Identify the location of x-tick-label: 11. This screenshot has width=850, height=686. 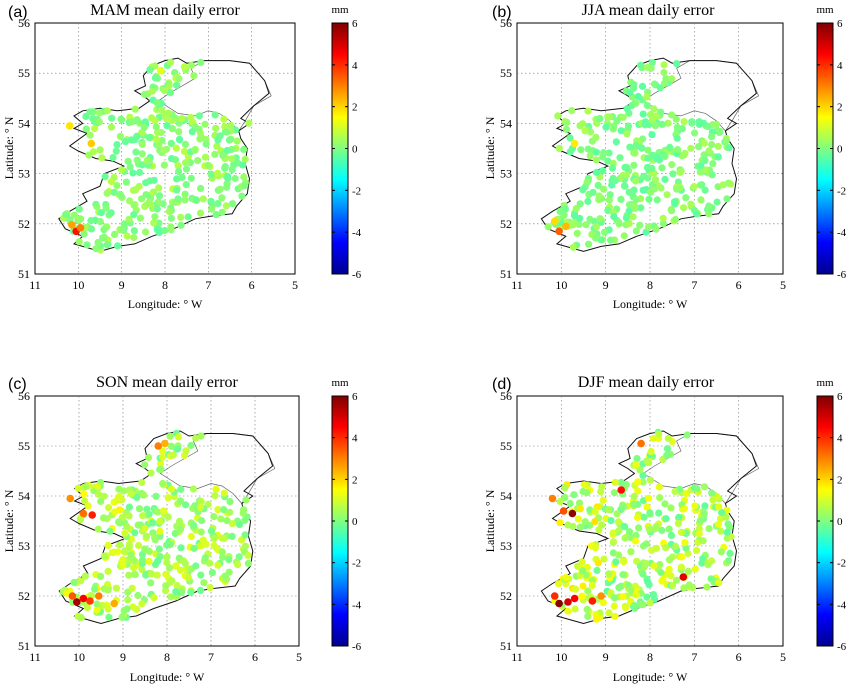
(35, 657).